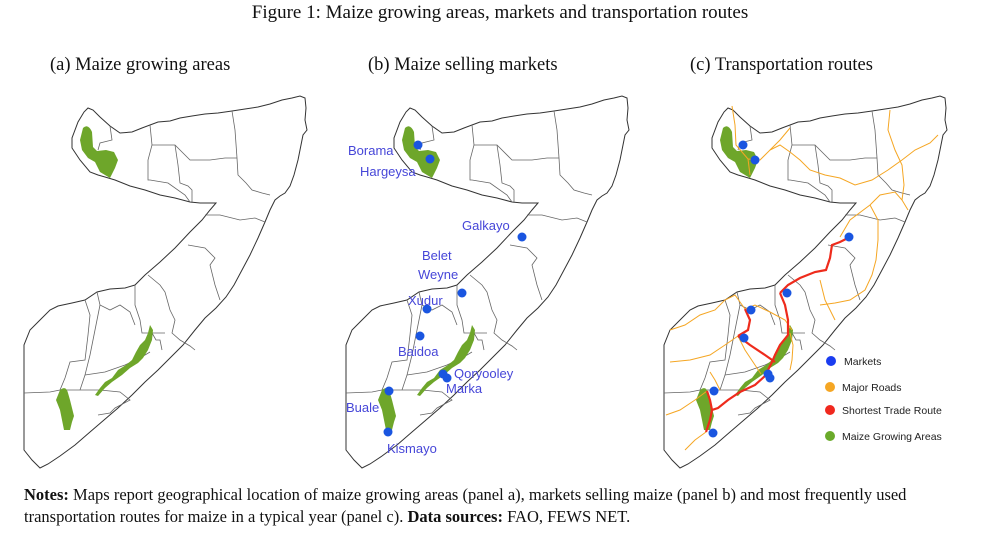 The width and height of the screenshot is (1000, 559). I want to click on svg-text: Markets, so click(862, 362).